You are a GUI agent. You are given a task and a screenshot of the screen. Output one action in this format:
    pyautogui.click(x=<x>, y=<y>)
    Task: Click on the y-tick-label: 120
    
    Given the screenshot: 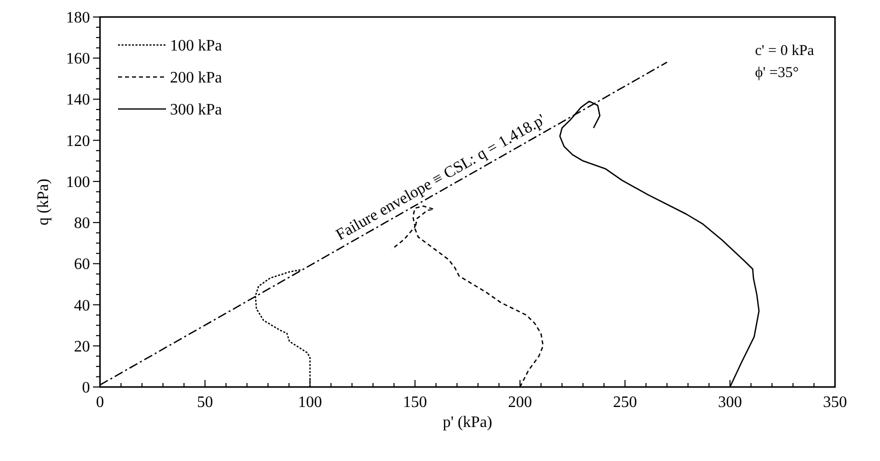 What is the action you would take?
    pyautogui.click(x=78, y=141)
    